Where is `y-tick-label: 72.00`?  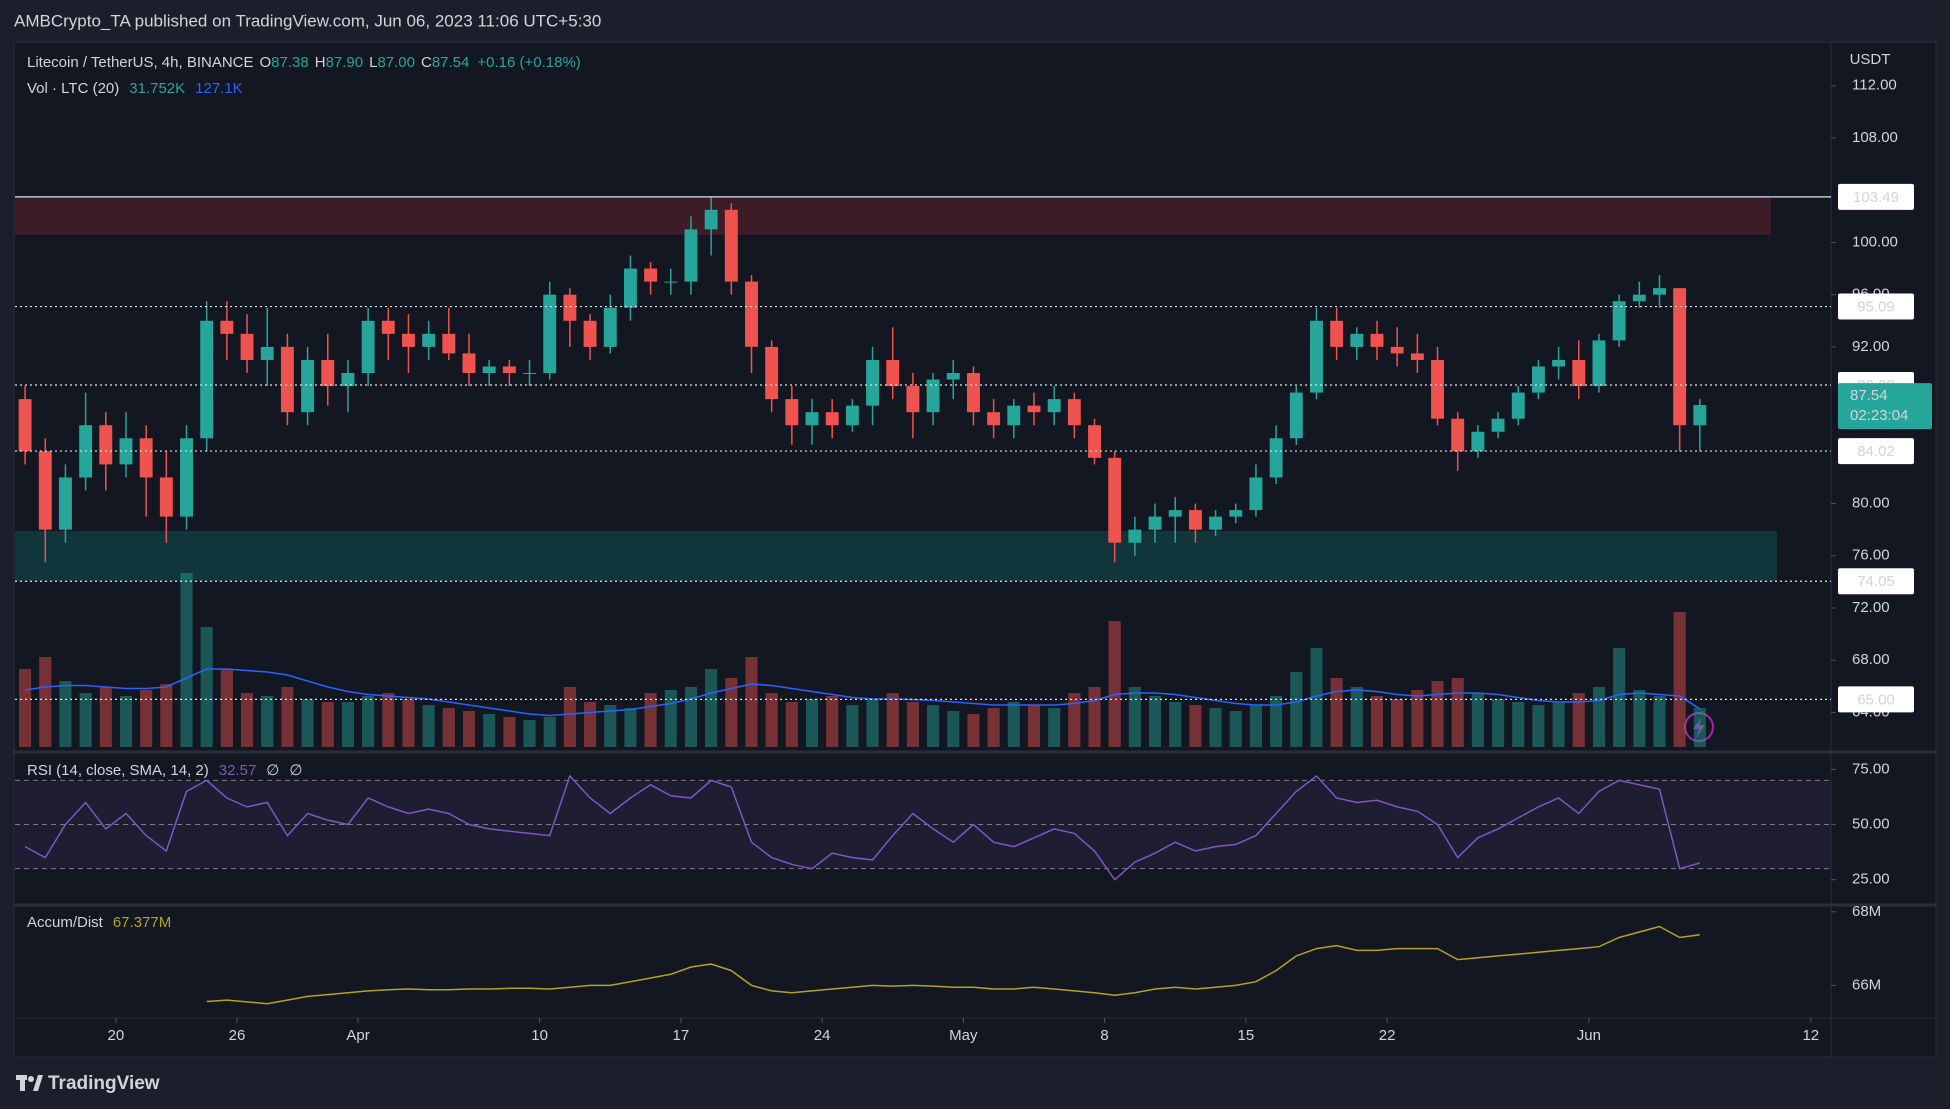 y-tick-label: 72.00 is located at coordinates (1871, 607).